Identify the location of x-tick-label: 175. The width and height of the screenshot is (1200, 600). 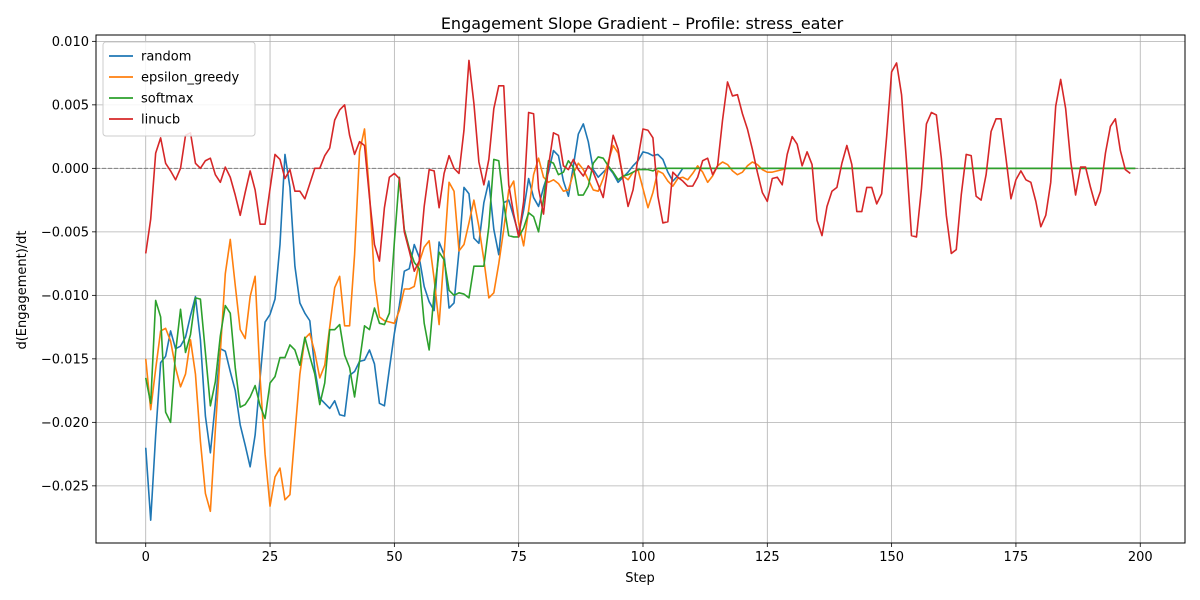
(1016, 557).